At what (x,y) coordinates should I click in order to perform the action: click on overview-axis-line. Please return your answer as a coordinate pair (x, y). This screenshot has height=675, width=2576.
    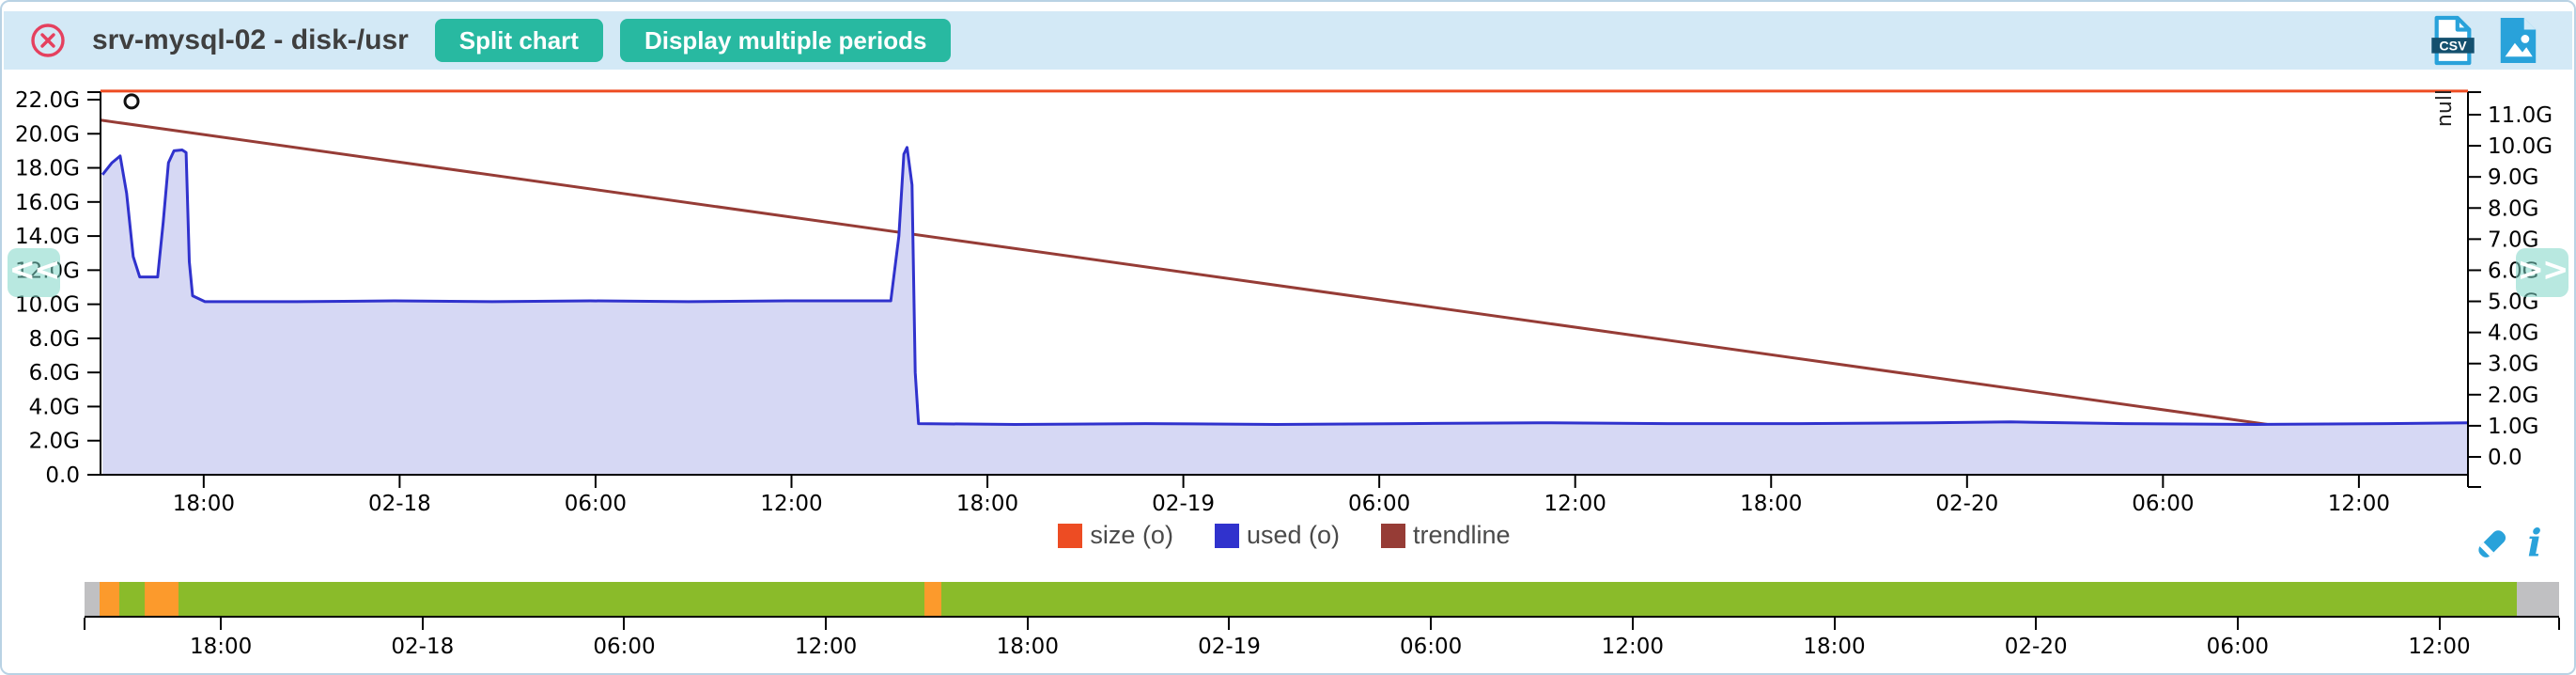
    Looking at the image, I should click on (1322, 617).